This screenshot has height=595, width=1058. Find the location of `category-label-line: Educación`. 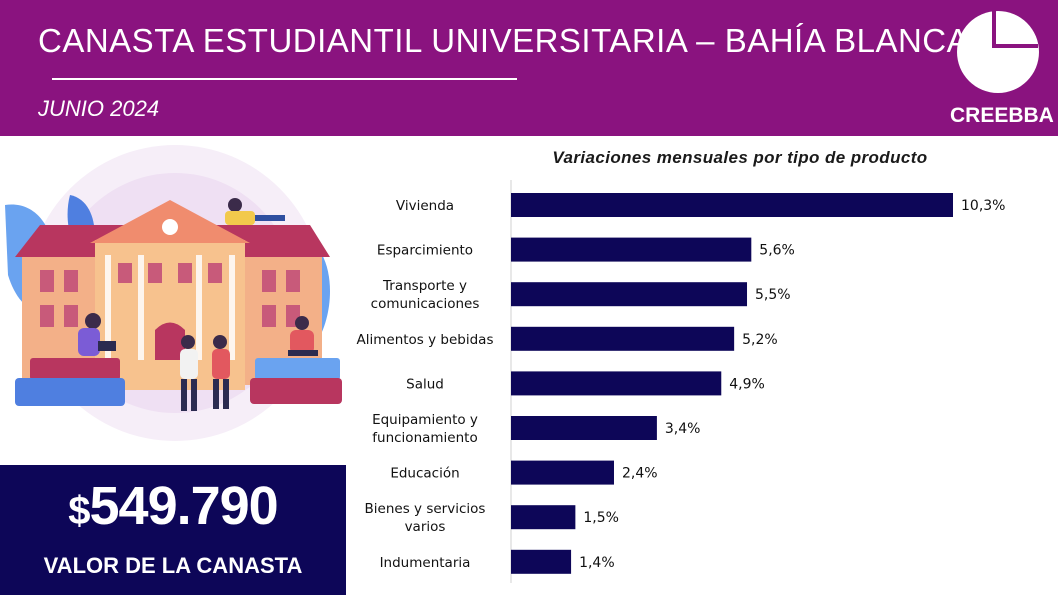

category-label-line: Educación is located at coordinates (424, 474).